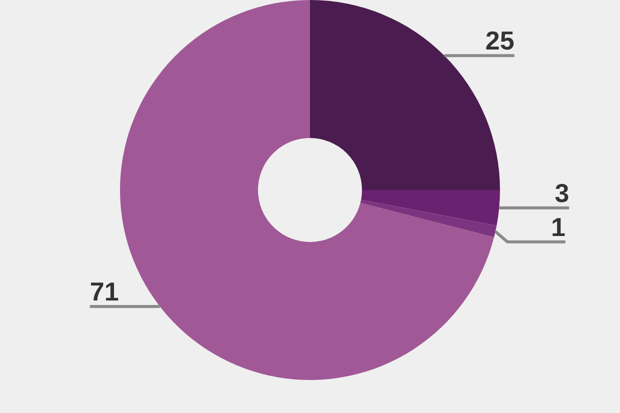 This screenshot has height=413, width=620. Describe the element at coordinates (104, 291) in the screenshot. I see `data-label: 71` at that location.